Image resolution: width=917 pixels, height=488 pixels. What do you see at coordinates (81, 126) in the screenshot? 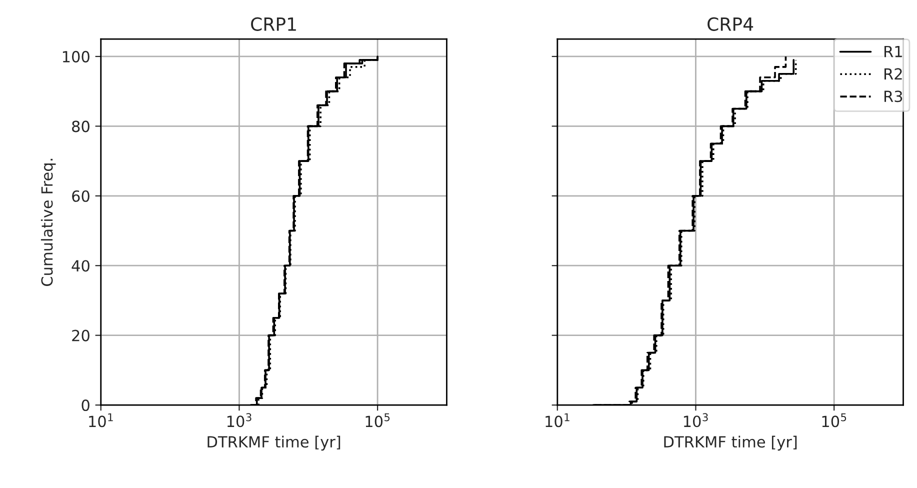
I see `y-tick-label: 80` at bounding box center [81, 126].